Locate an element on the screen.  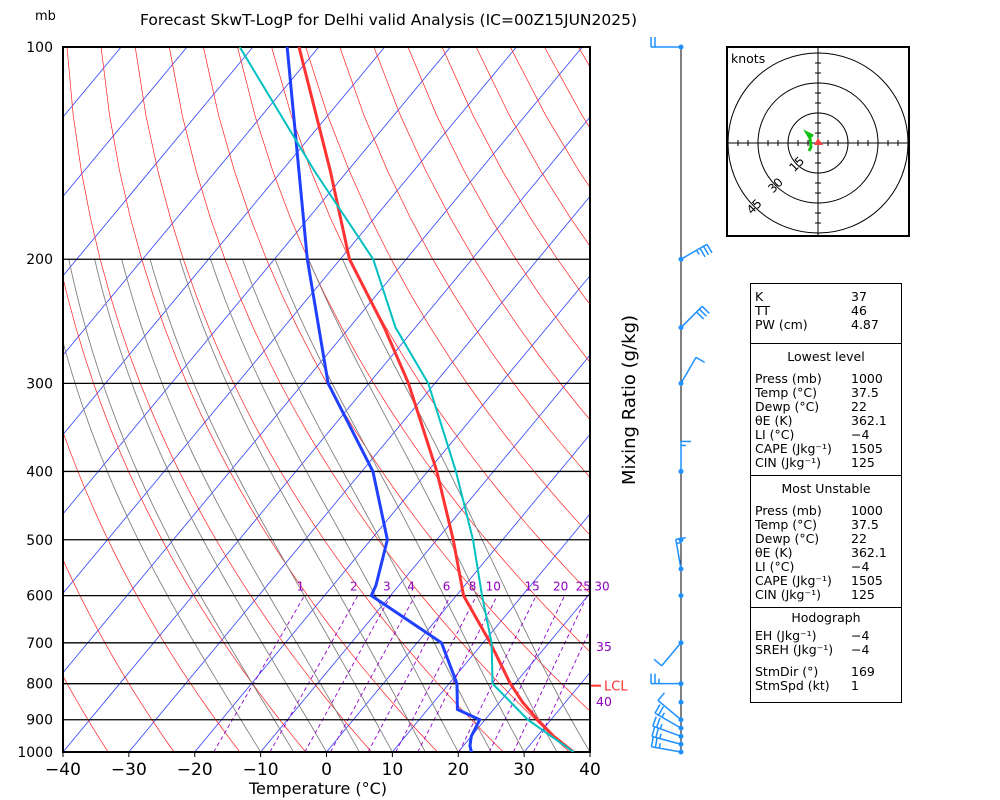
stat-label: CIN (Jkg⁻¹) is located at coordinates (788, 462).